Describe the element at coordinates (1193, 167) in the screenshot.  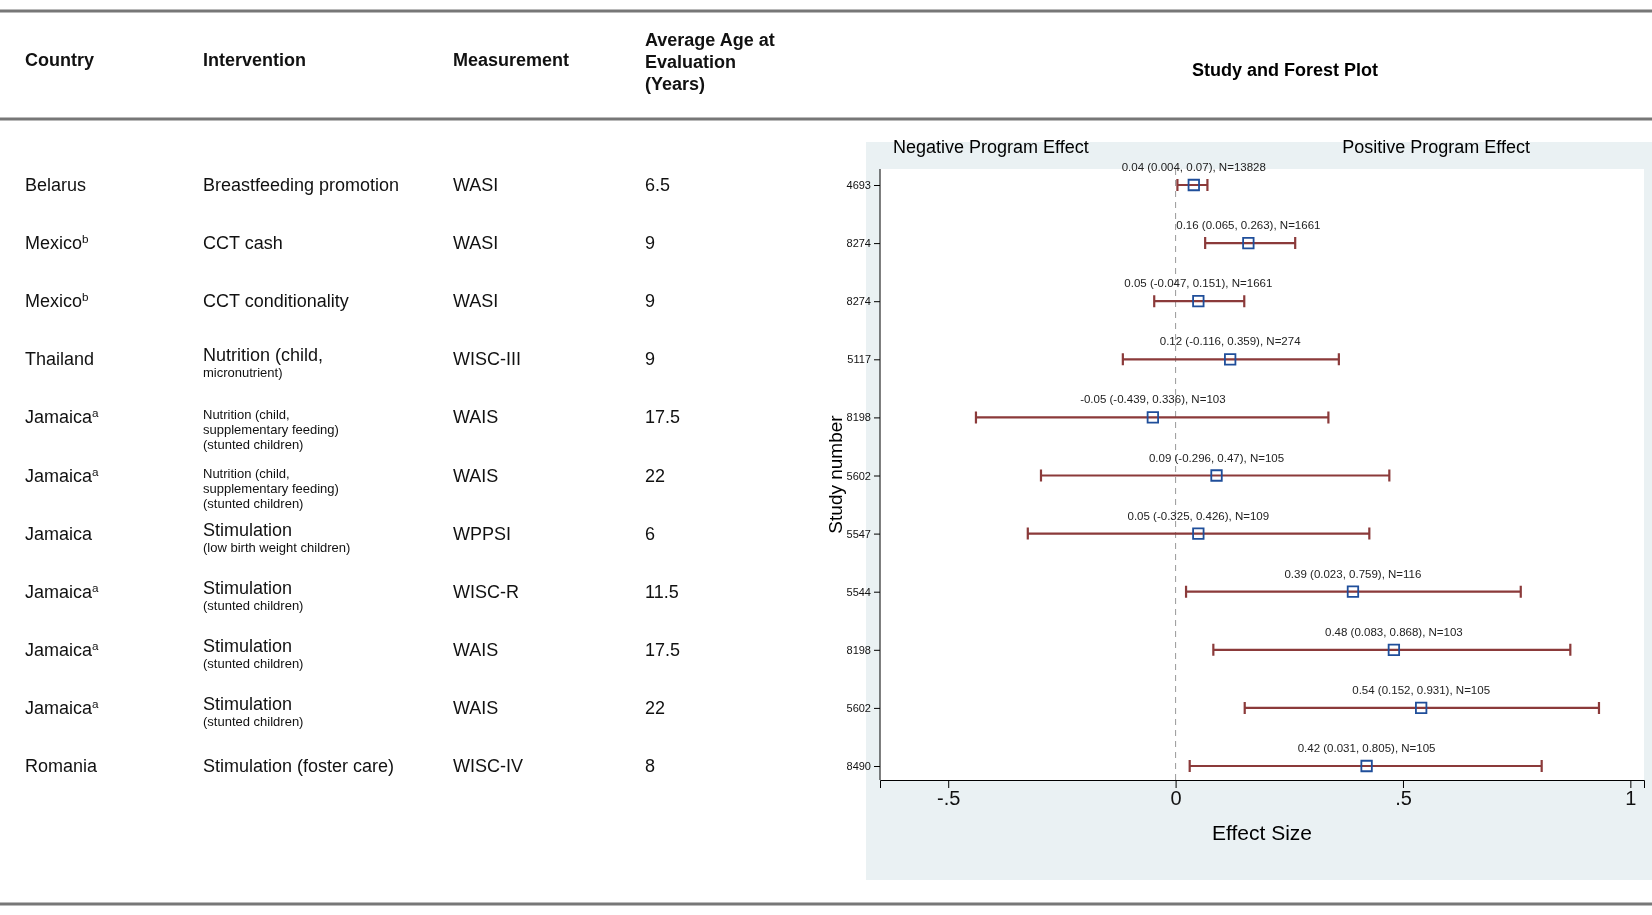
I see `data-label: 0.04 (0.004, 0.07), N=13828` at that location.